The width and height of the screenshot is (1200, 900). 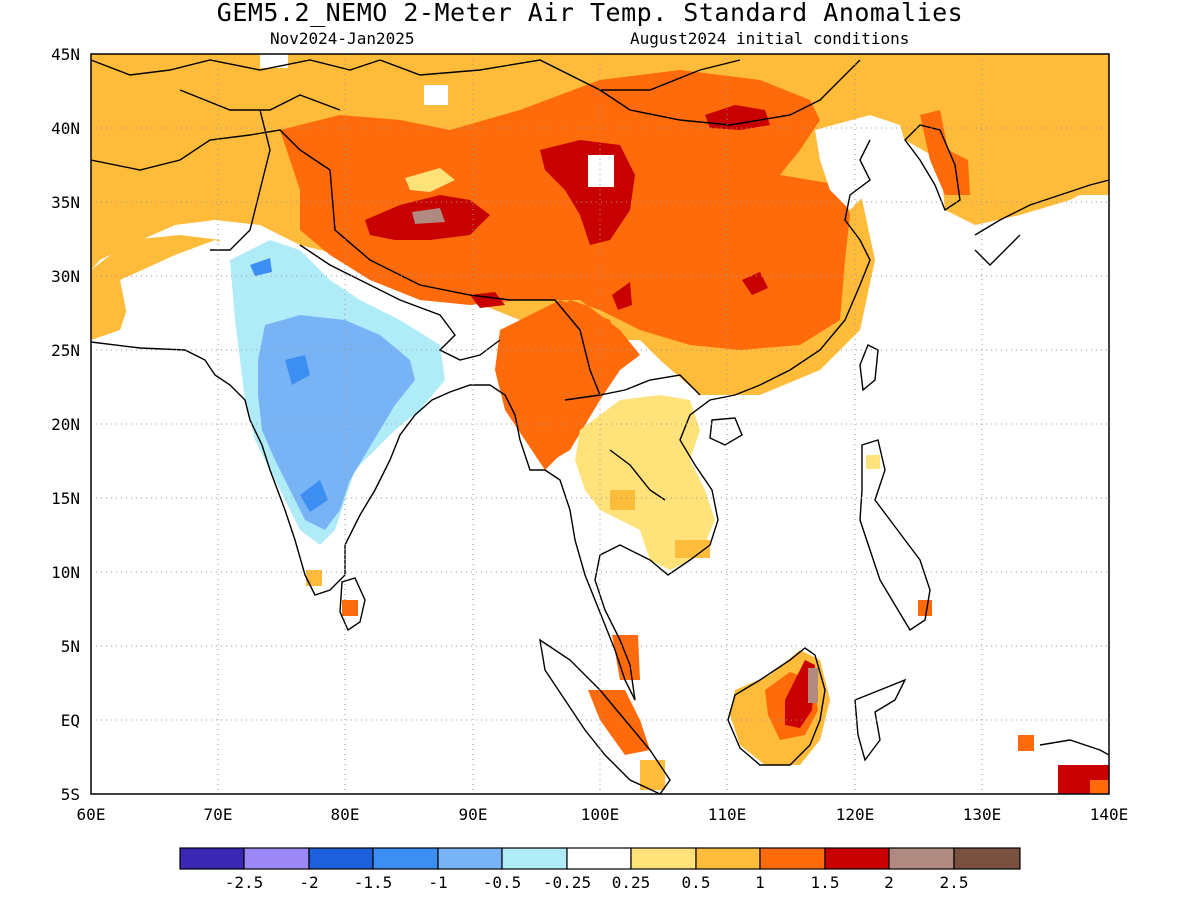 What do you see at coordinates (696, 882) in the screenshot?
I see `colorbar-label: 0.5` at bounding box center [696, 882].